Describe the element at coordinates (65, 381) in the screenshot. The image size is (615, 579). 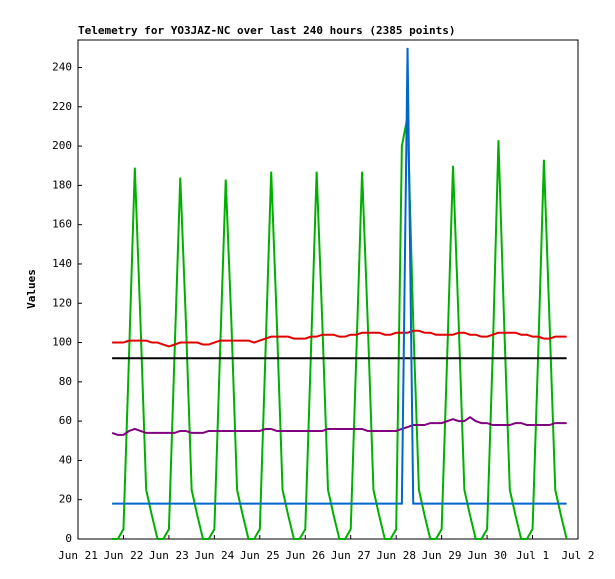
I see `y-tick-label: 80` at that location.